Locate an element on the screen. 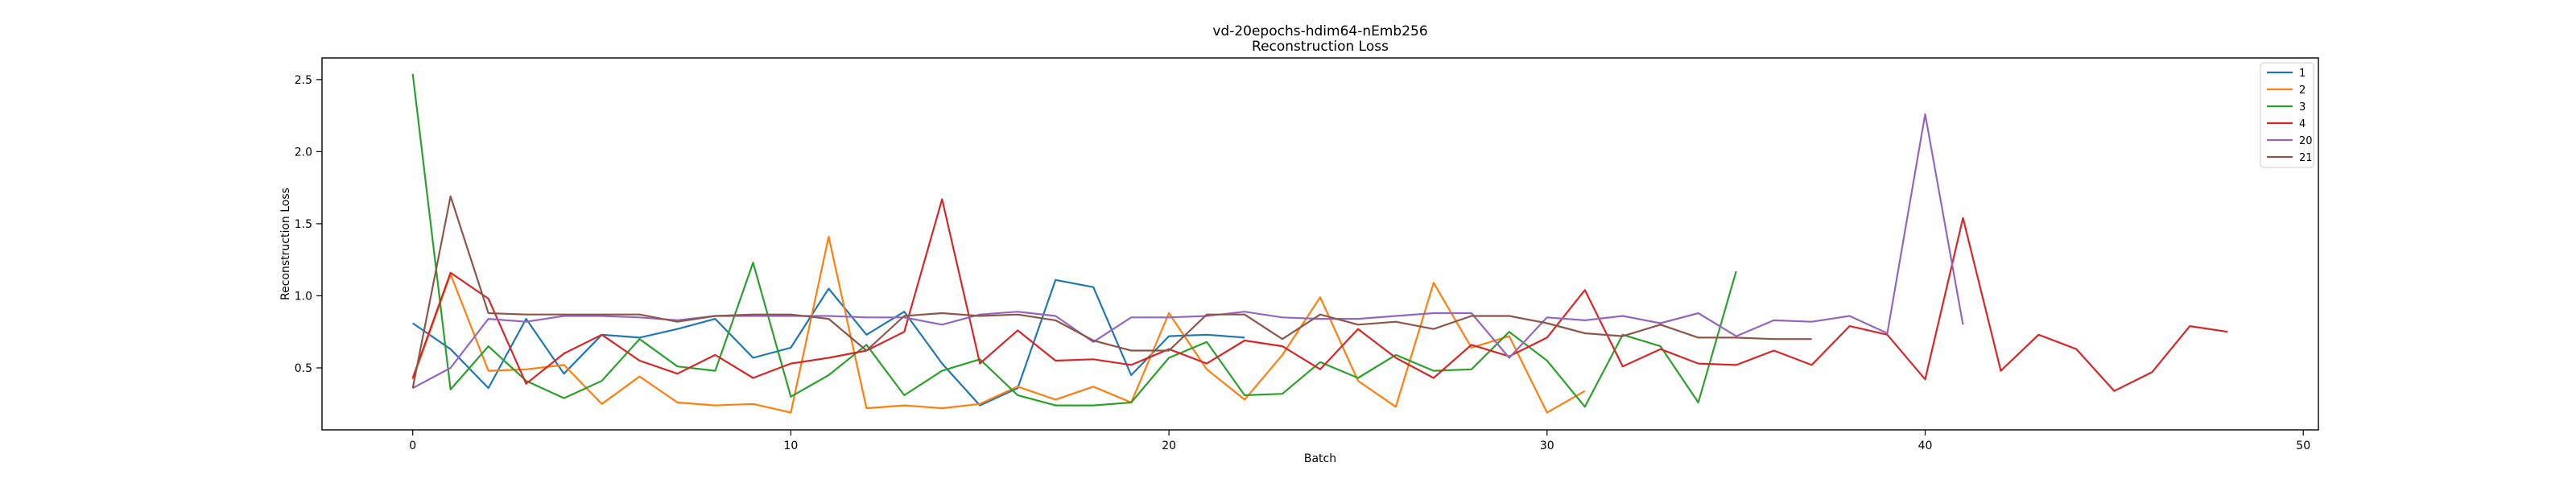 This screenshot has width=2576, height=483. legend-label-1: 1 is located at coordinates (2302, 74).